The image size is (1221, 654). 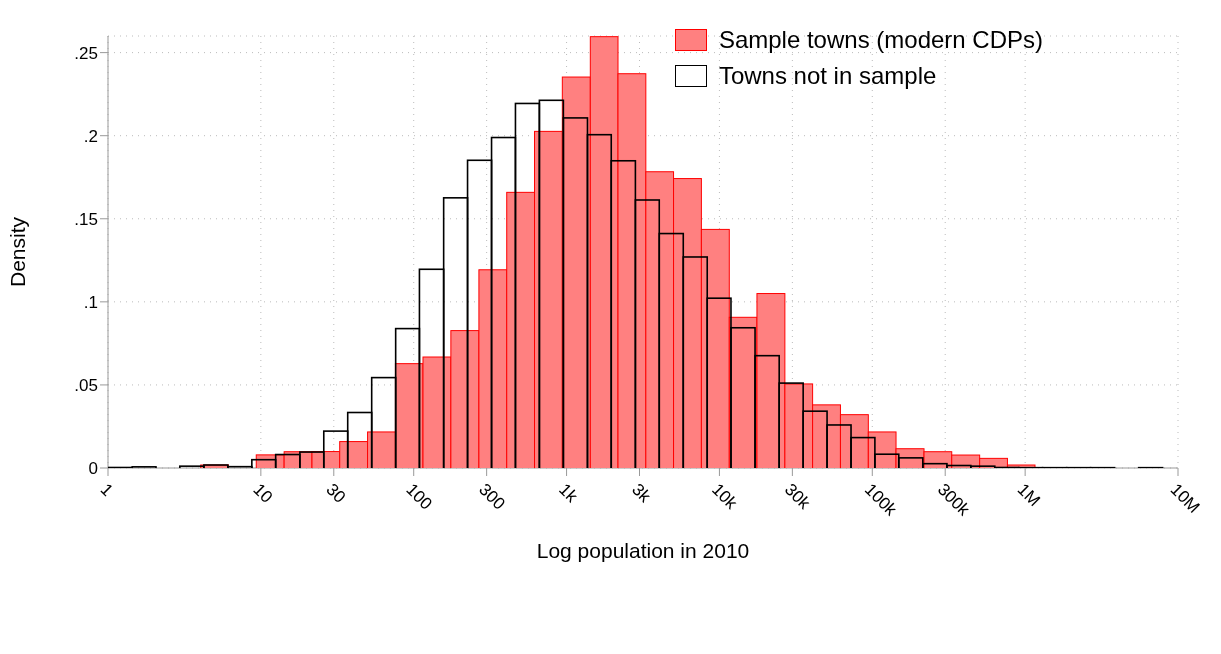 What do you see at coordinates (568, 493) in the screenshot?
I see `x-tick-label: 1k` at bounding box center [568, 493].